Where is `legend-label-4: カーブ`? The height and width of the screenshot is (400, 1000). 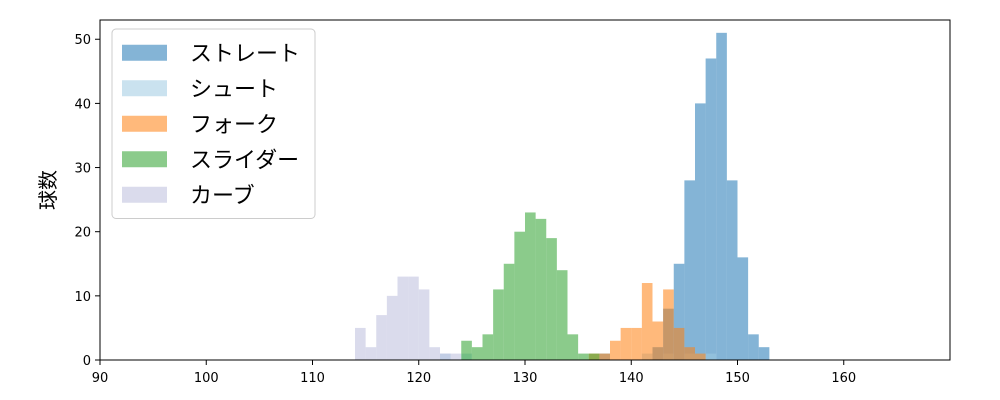
legend-label-4: カーブ is located at coordinates (222, 196).